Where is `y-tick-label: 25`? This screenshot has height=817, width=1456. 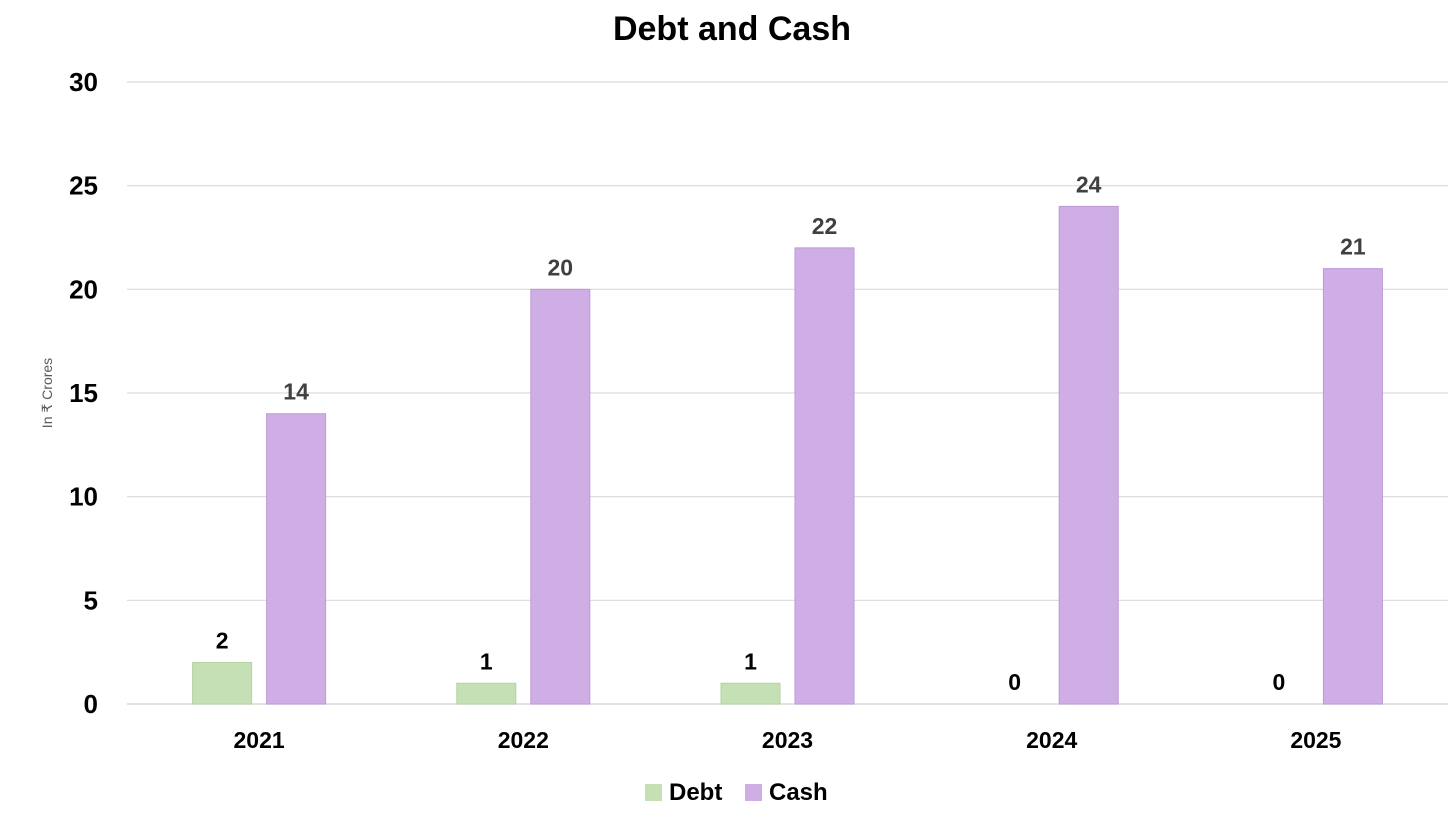
y-tick-label: 25 is located at coordinates (83, 186).